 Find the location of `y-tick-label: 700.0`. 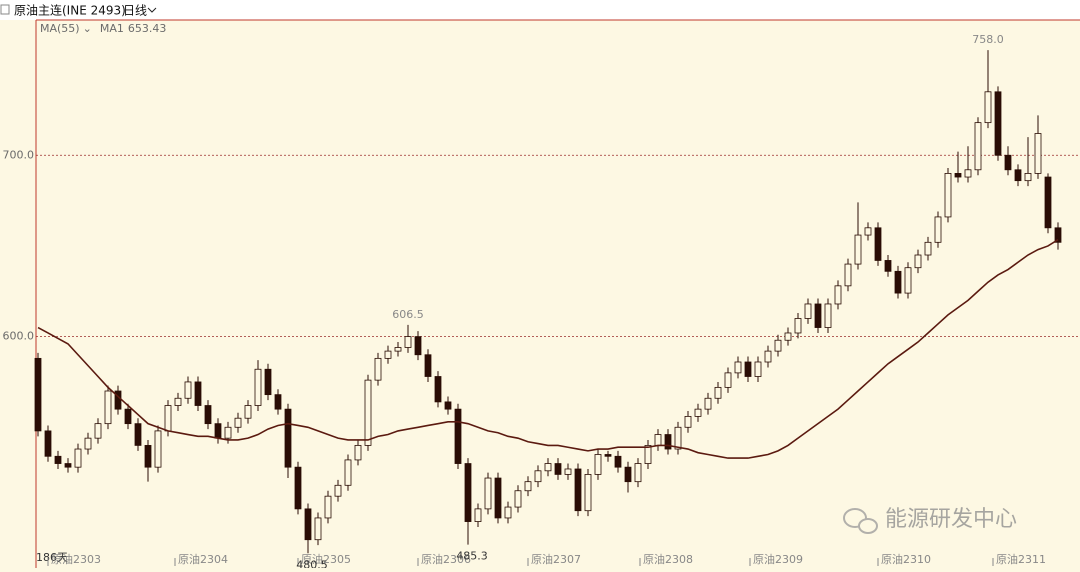

y-tick-label: 700.0 is located at coordinates (19, 154).